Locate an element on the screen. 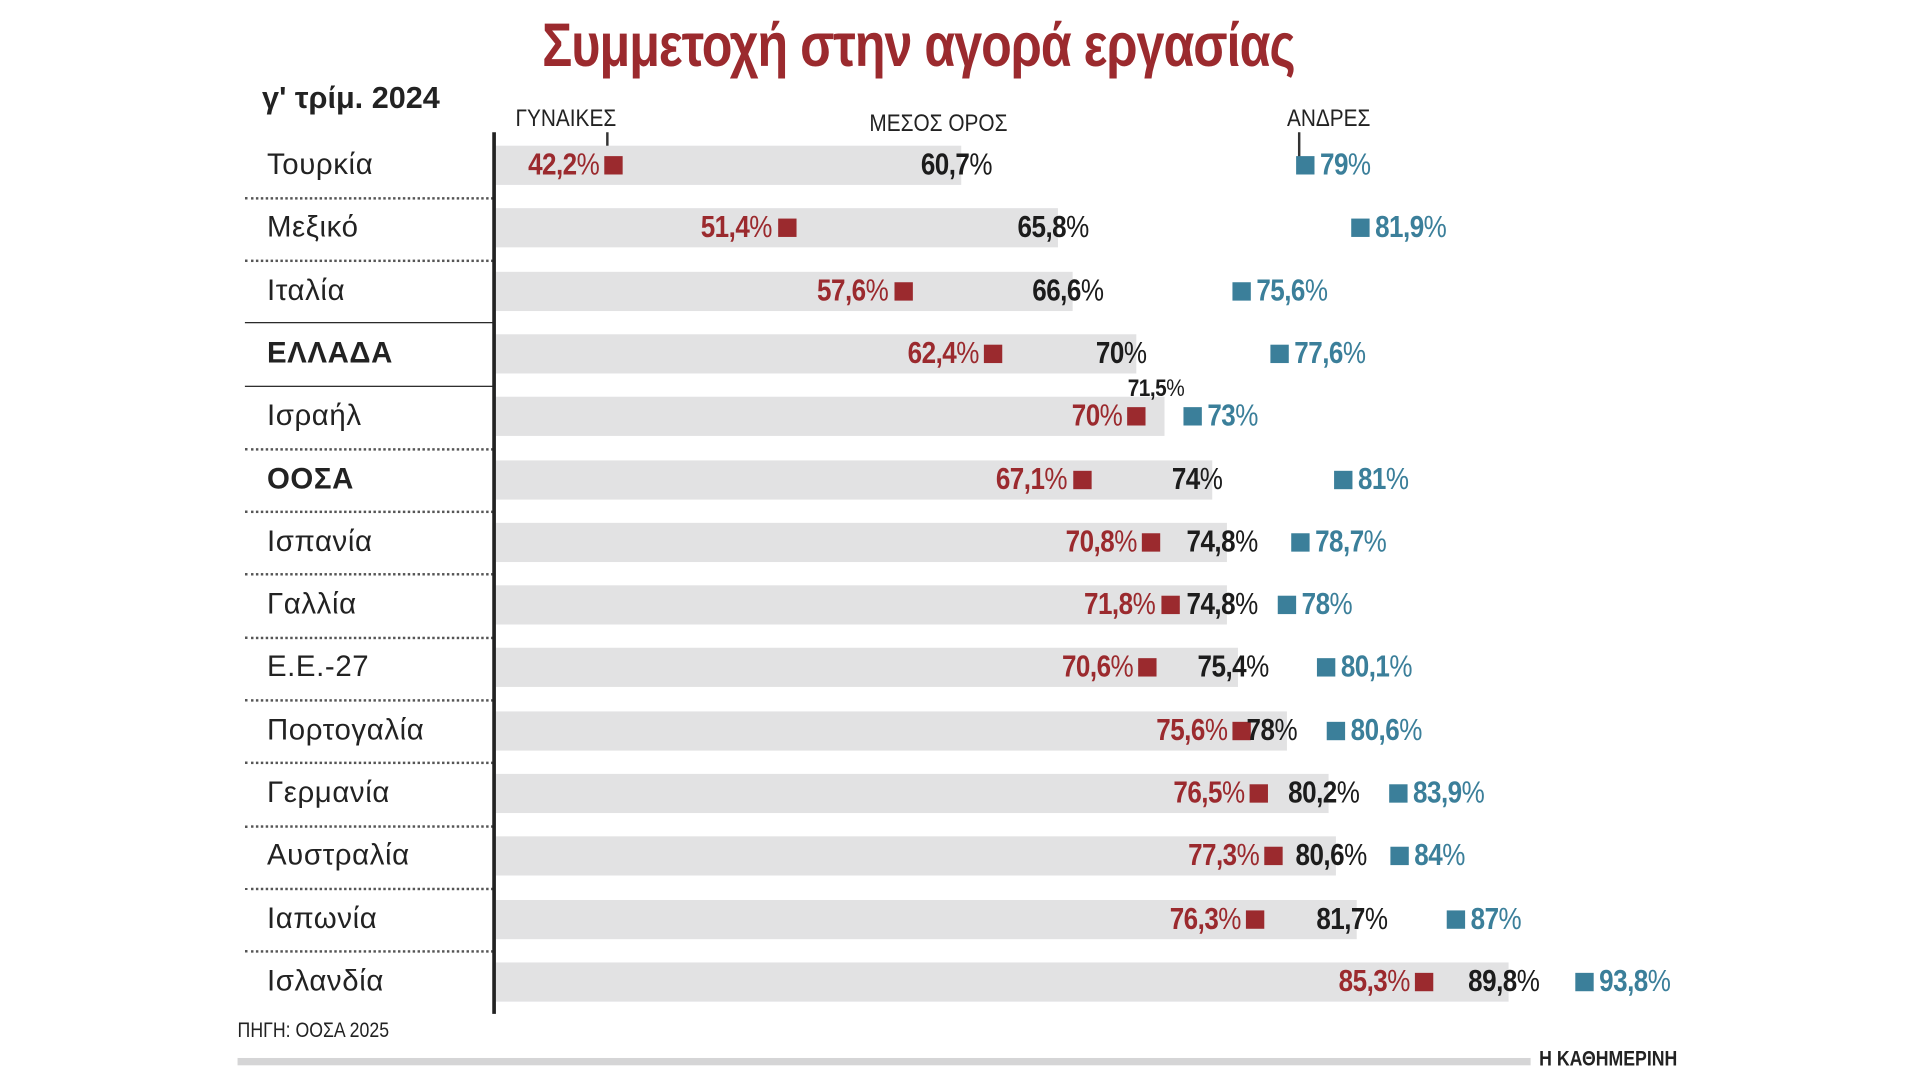 Image resolution: width=1920 pixels, height=1080 pixels. value-text: 51,4 is located at coordinates (725, 227).